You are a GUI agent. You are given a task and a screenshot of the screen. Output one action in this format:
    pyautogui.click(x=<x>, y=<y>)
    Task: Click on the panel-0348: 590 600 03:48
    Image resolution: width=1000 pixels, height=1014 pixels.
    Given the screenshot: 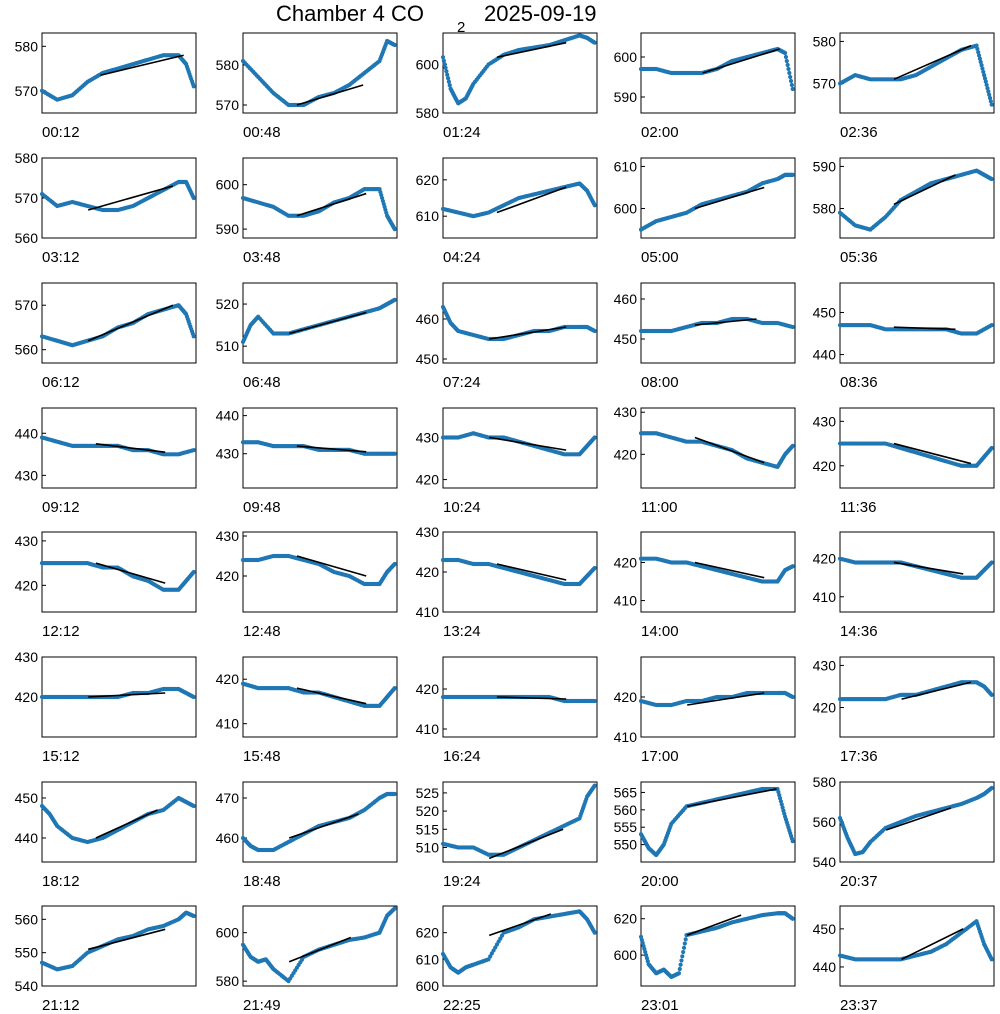 What is the action you would take?
    pyautogui.click(x=307, y=211)
    